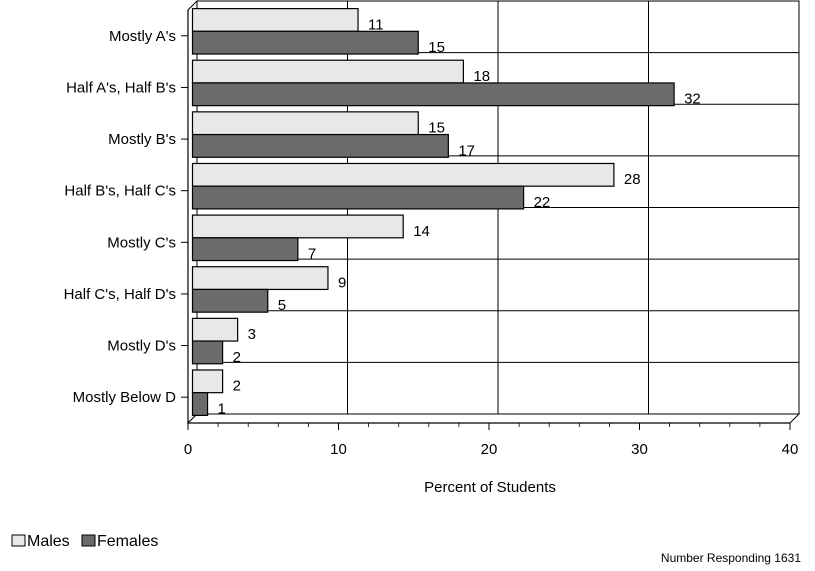  Describe the element at coordinates (421, 231) in the screenshot. I see `value-label-males-4: 14` at that location.